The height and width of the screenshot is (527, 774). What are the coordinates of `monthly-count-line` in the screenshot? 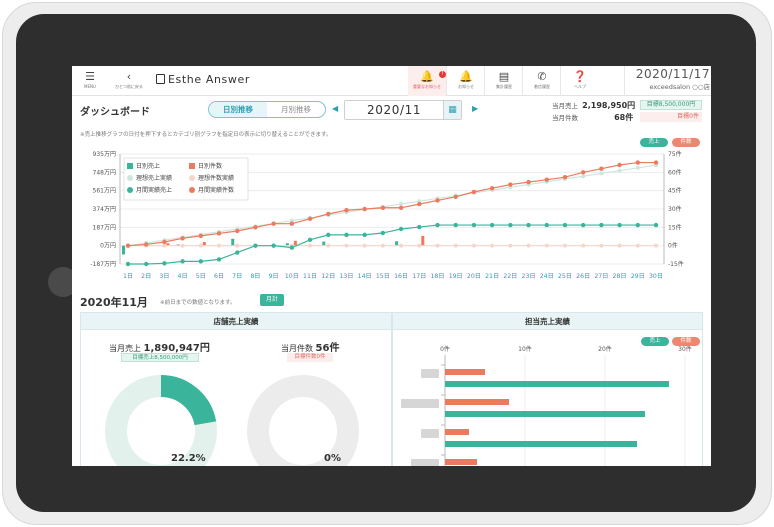 It's located at (391, 204).